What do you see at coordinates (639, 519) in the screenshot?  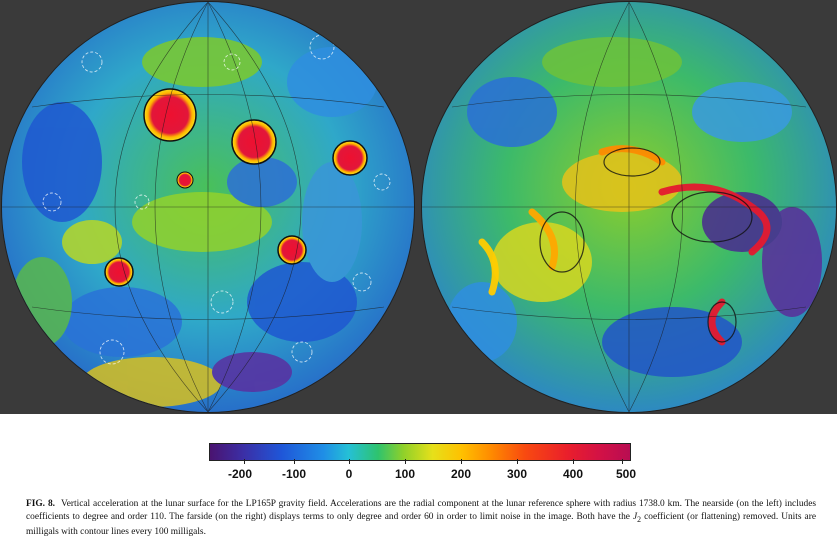 I see `j2-subscript: 2` at bounding box center [639, 519].